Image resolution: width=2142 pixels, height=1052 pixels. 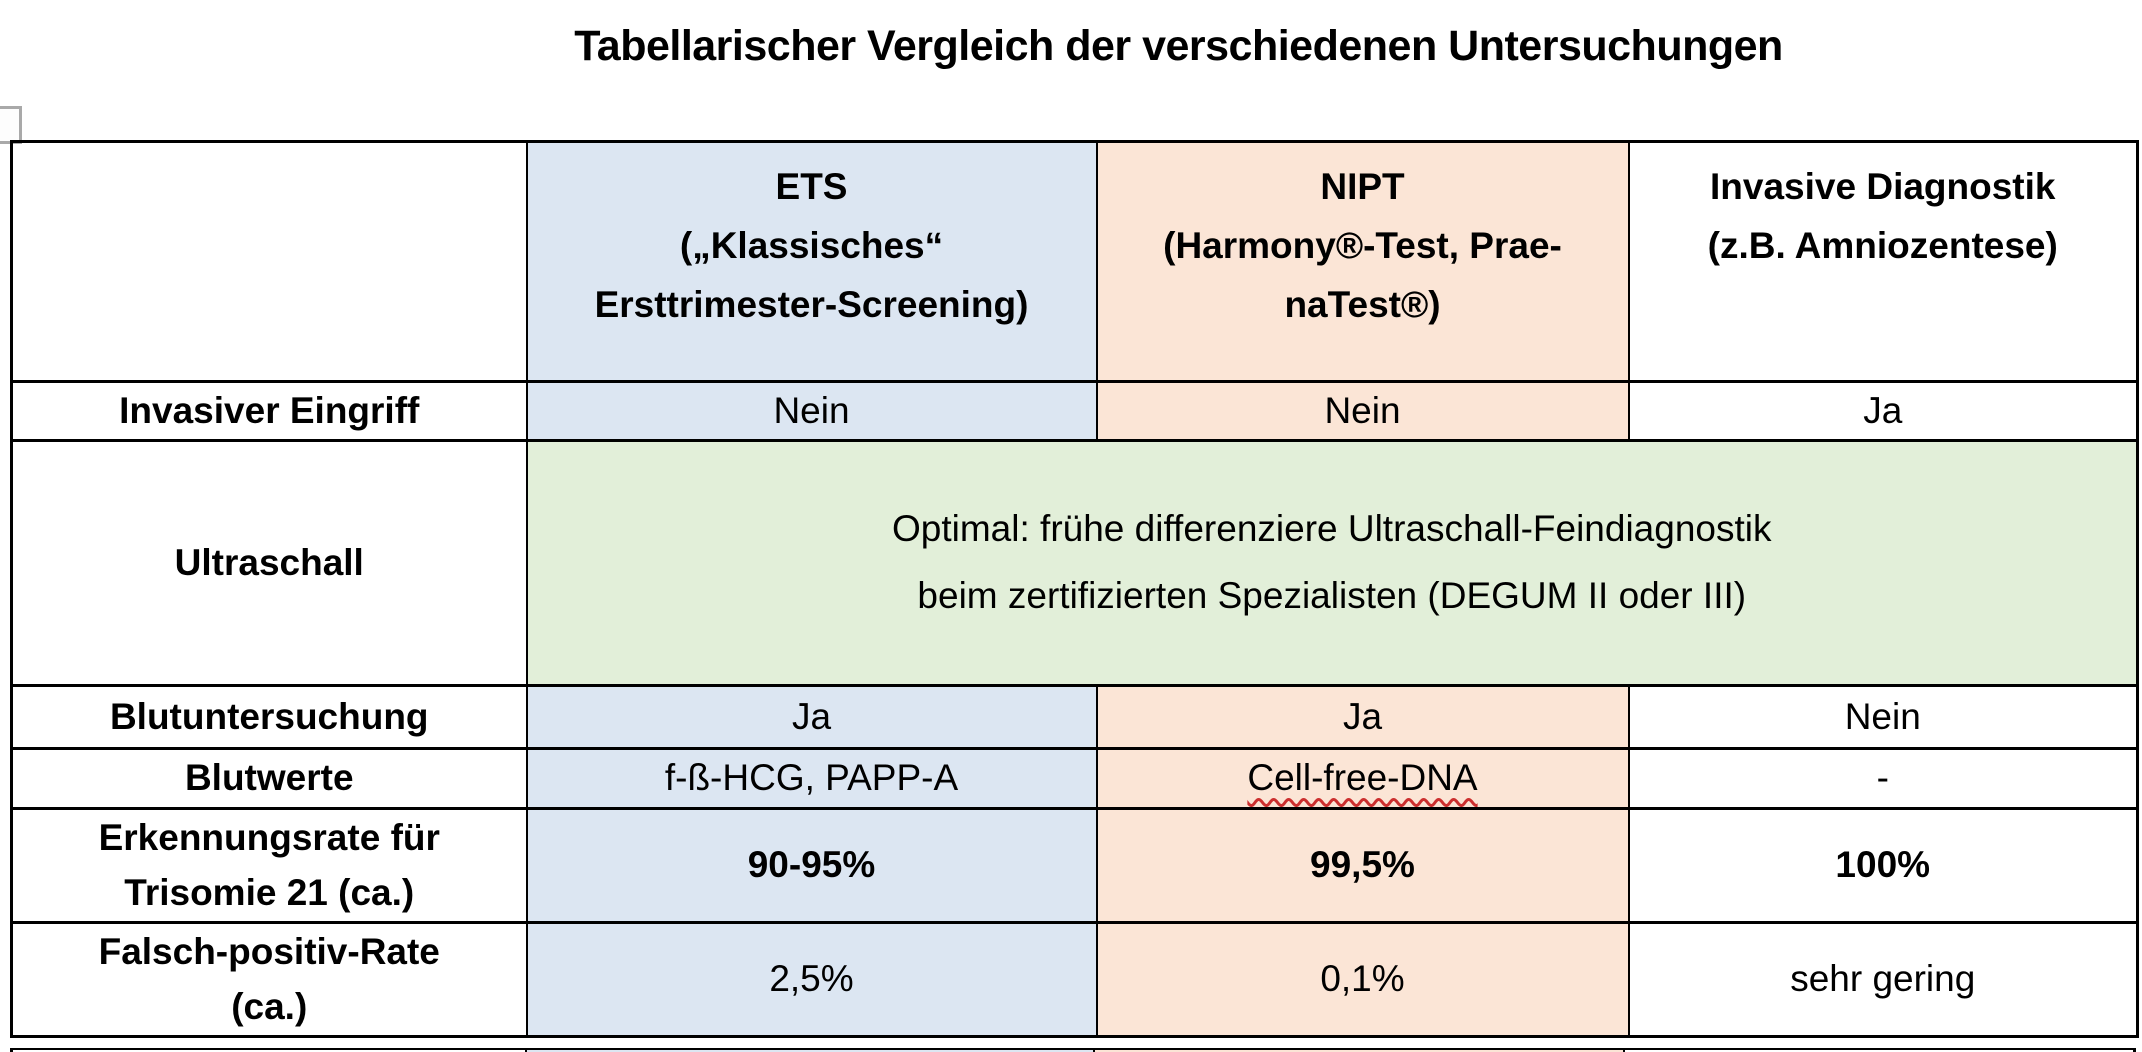 What do you see at coordinates (270, 1051) in the screenshot?
I see `clipped-cell-label` at bounding box center [270, 1051].